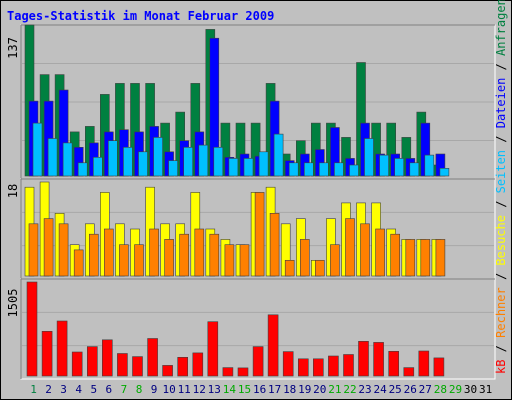 Image resolution: width=512 pixels, height=400 pixels. I want to click on x-tick-label-day-2: 2, so click(48, 389).